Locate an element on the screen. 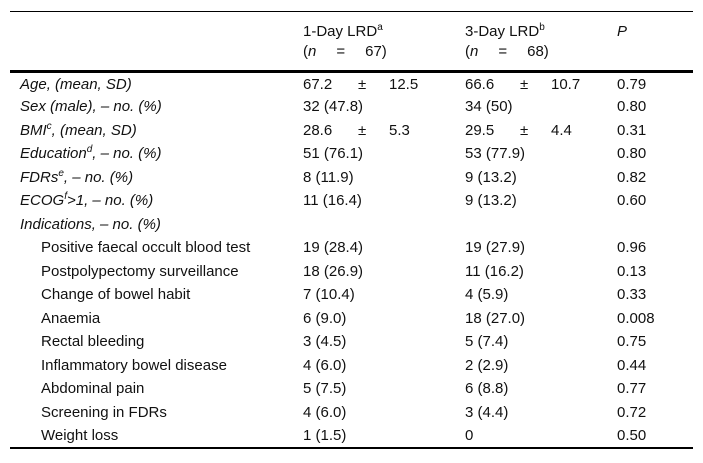 This screenshot has height=463, width=703. table-row: Change of bowel habit 7 (10.4) 4 (5.9) 0.33 is located at coordinates (351, 295).